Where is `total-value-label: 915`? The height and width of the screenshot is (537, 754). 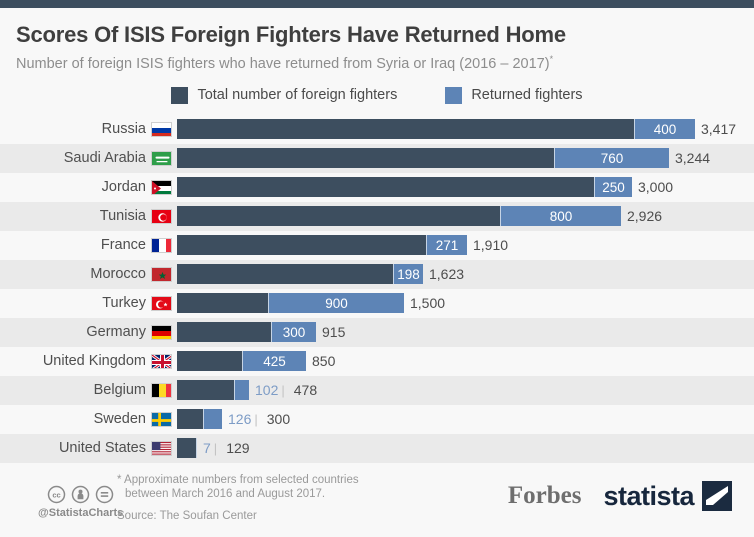
total-value-label: 915 is located at coordinates (334, 332).